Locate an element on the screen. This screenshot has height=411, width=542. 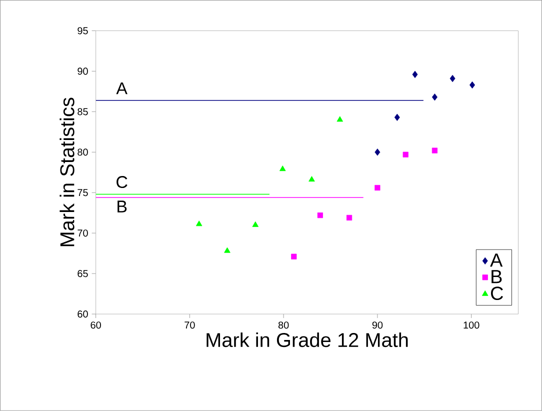
legend-label: A is located at coordinates (496, 260).